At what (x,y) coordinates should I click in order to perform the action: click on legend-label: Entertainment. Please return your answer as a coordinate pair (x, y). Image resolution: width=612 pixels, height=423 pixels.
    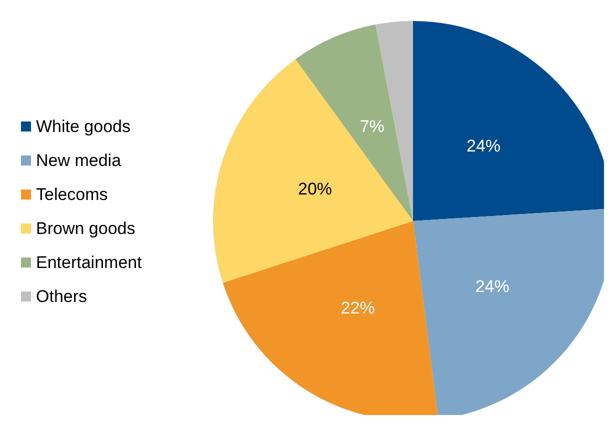
    Looking at the image, I should click on (89, 262).